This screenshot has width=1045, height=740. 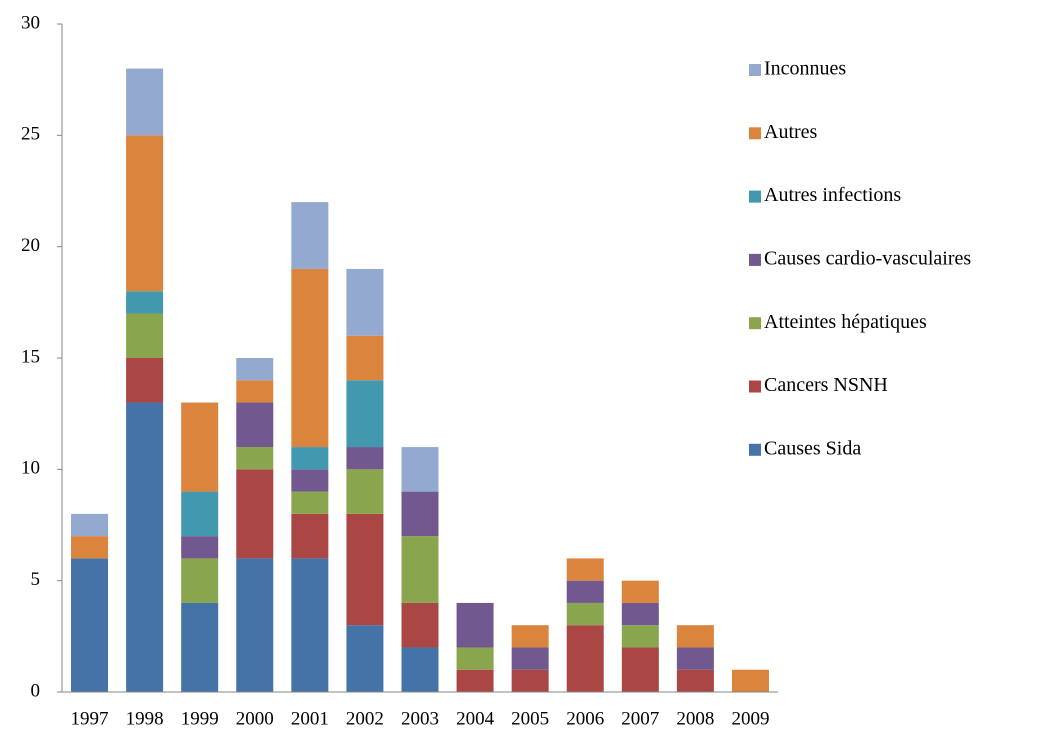 I want to click on y-tick-label: 15, so click(x=30, y=356).